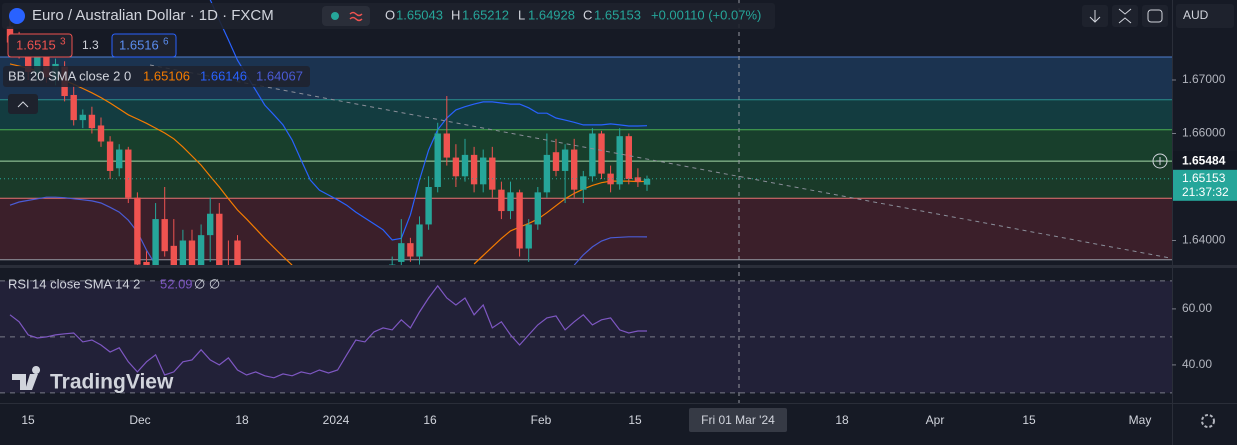 This screenshot has width=1237, height=445. What do you see at coordinates (112, 382) in the screenshot?
I see `watermark: TradingView` at bounding box center [112, 382].